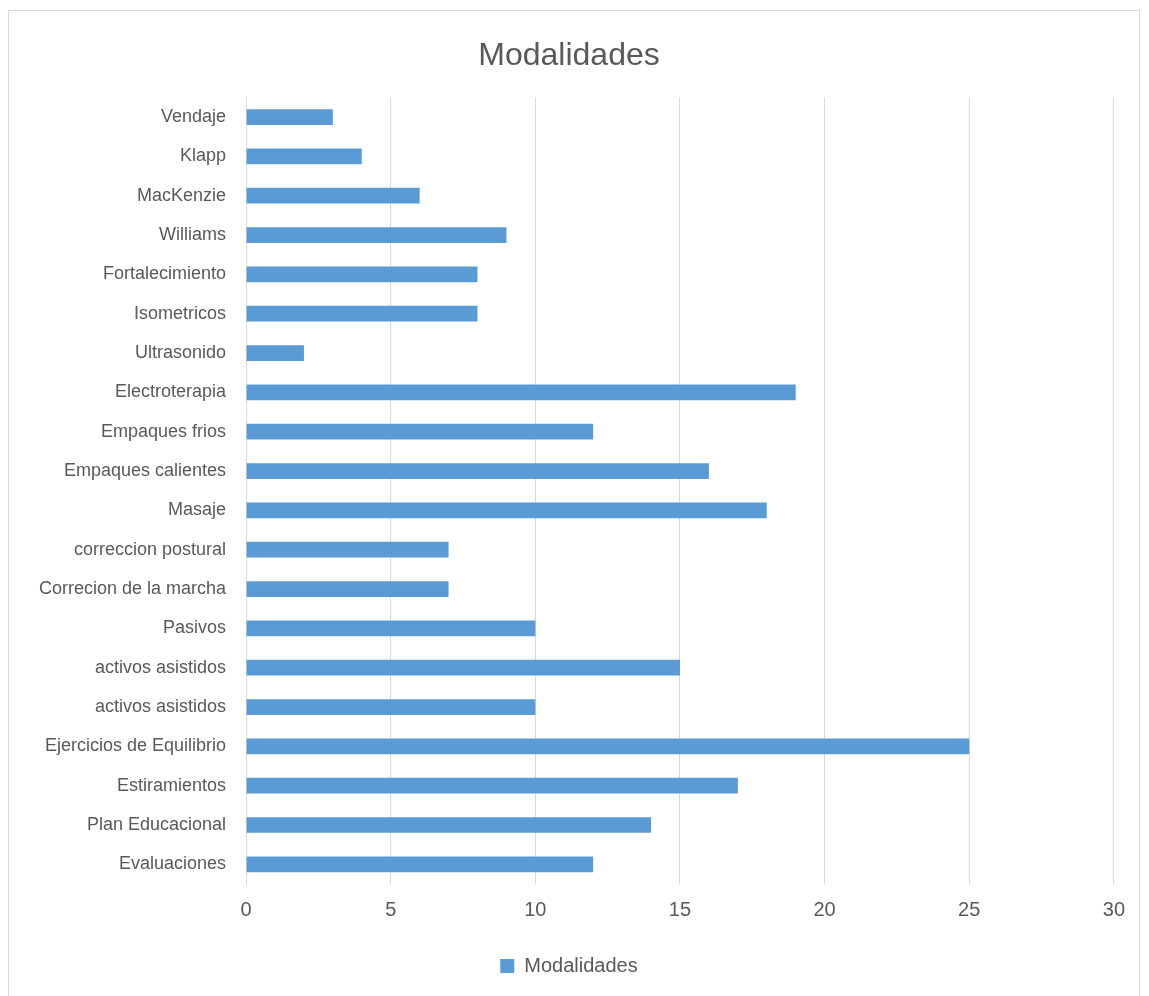 The image size is (1149, 996). What do you see at coordinates (193, 234) in the screenshot?
I see `y-tick-label: Williams` at bounding box center [193, 234].